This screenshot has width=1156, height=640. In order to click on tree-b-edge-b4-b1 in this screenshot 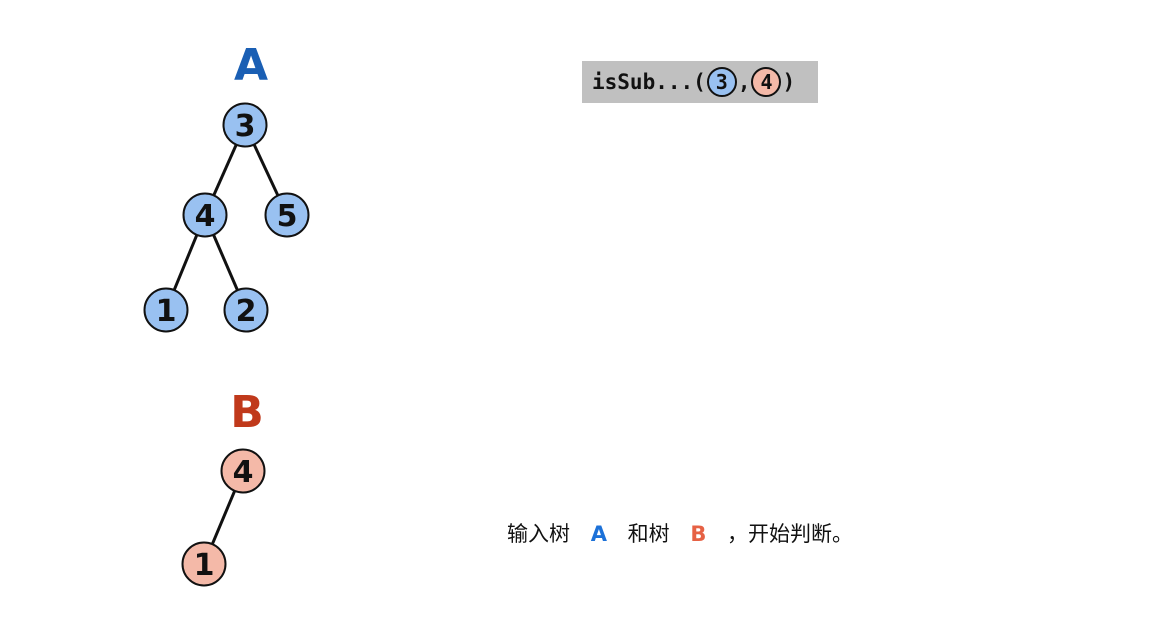, I will do `click(223, 517)`.